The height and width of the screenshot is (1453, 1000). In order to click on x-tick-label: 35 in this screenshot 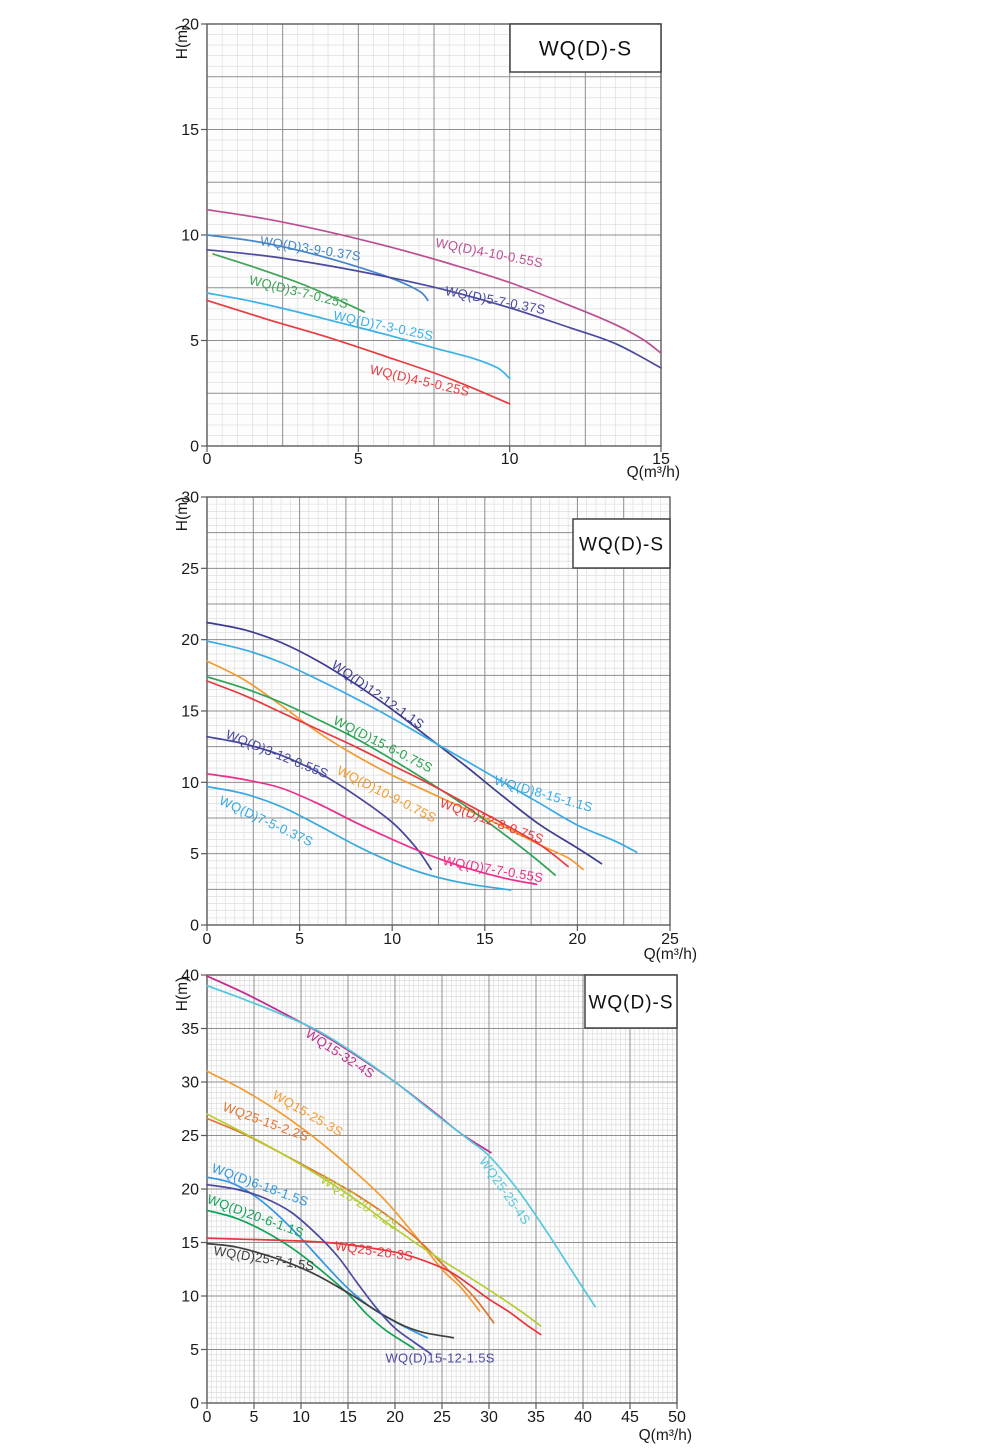, I will do `click(536, 1417)`.